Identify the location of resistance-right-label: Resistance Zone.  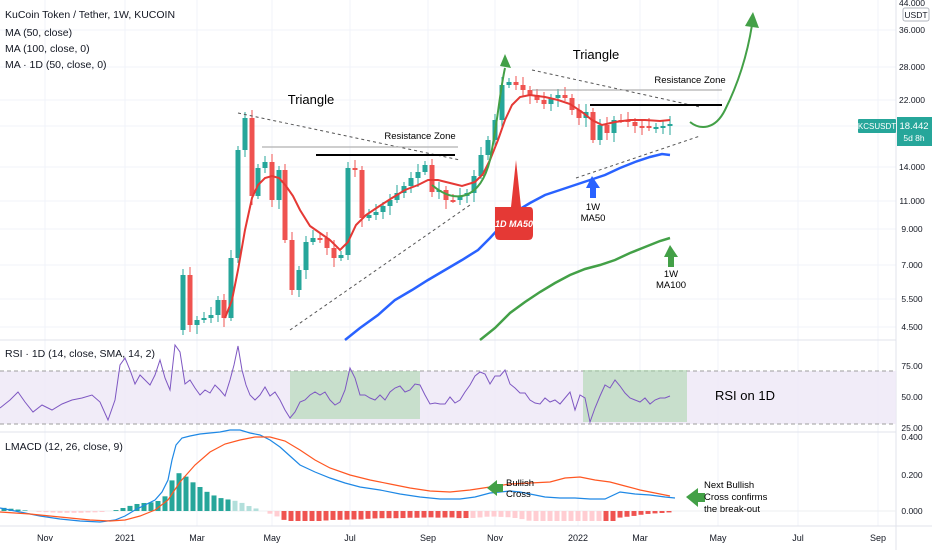
(689, 80).